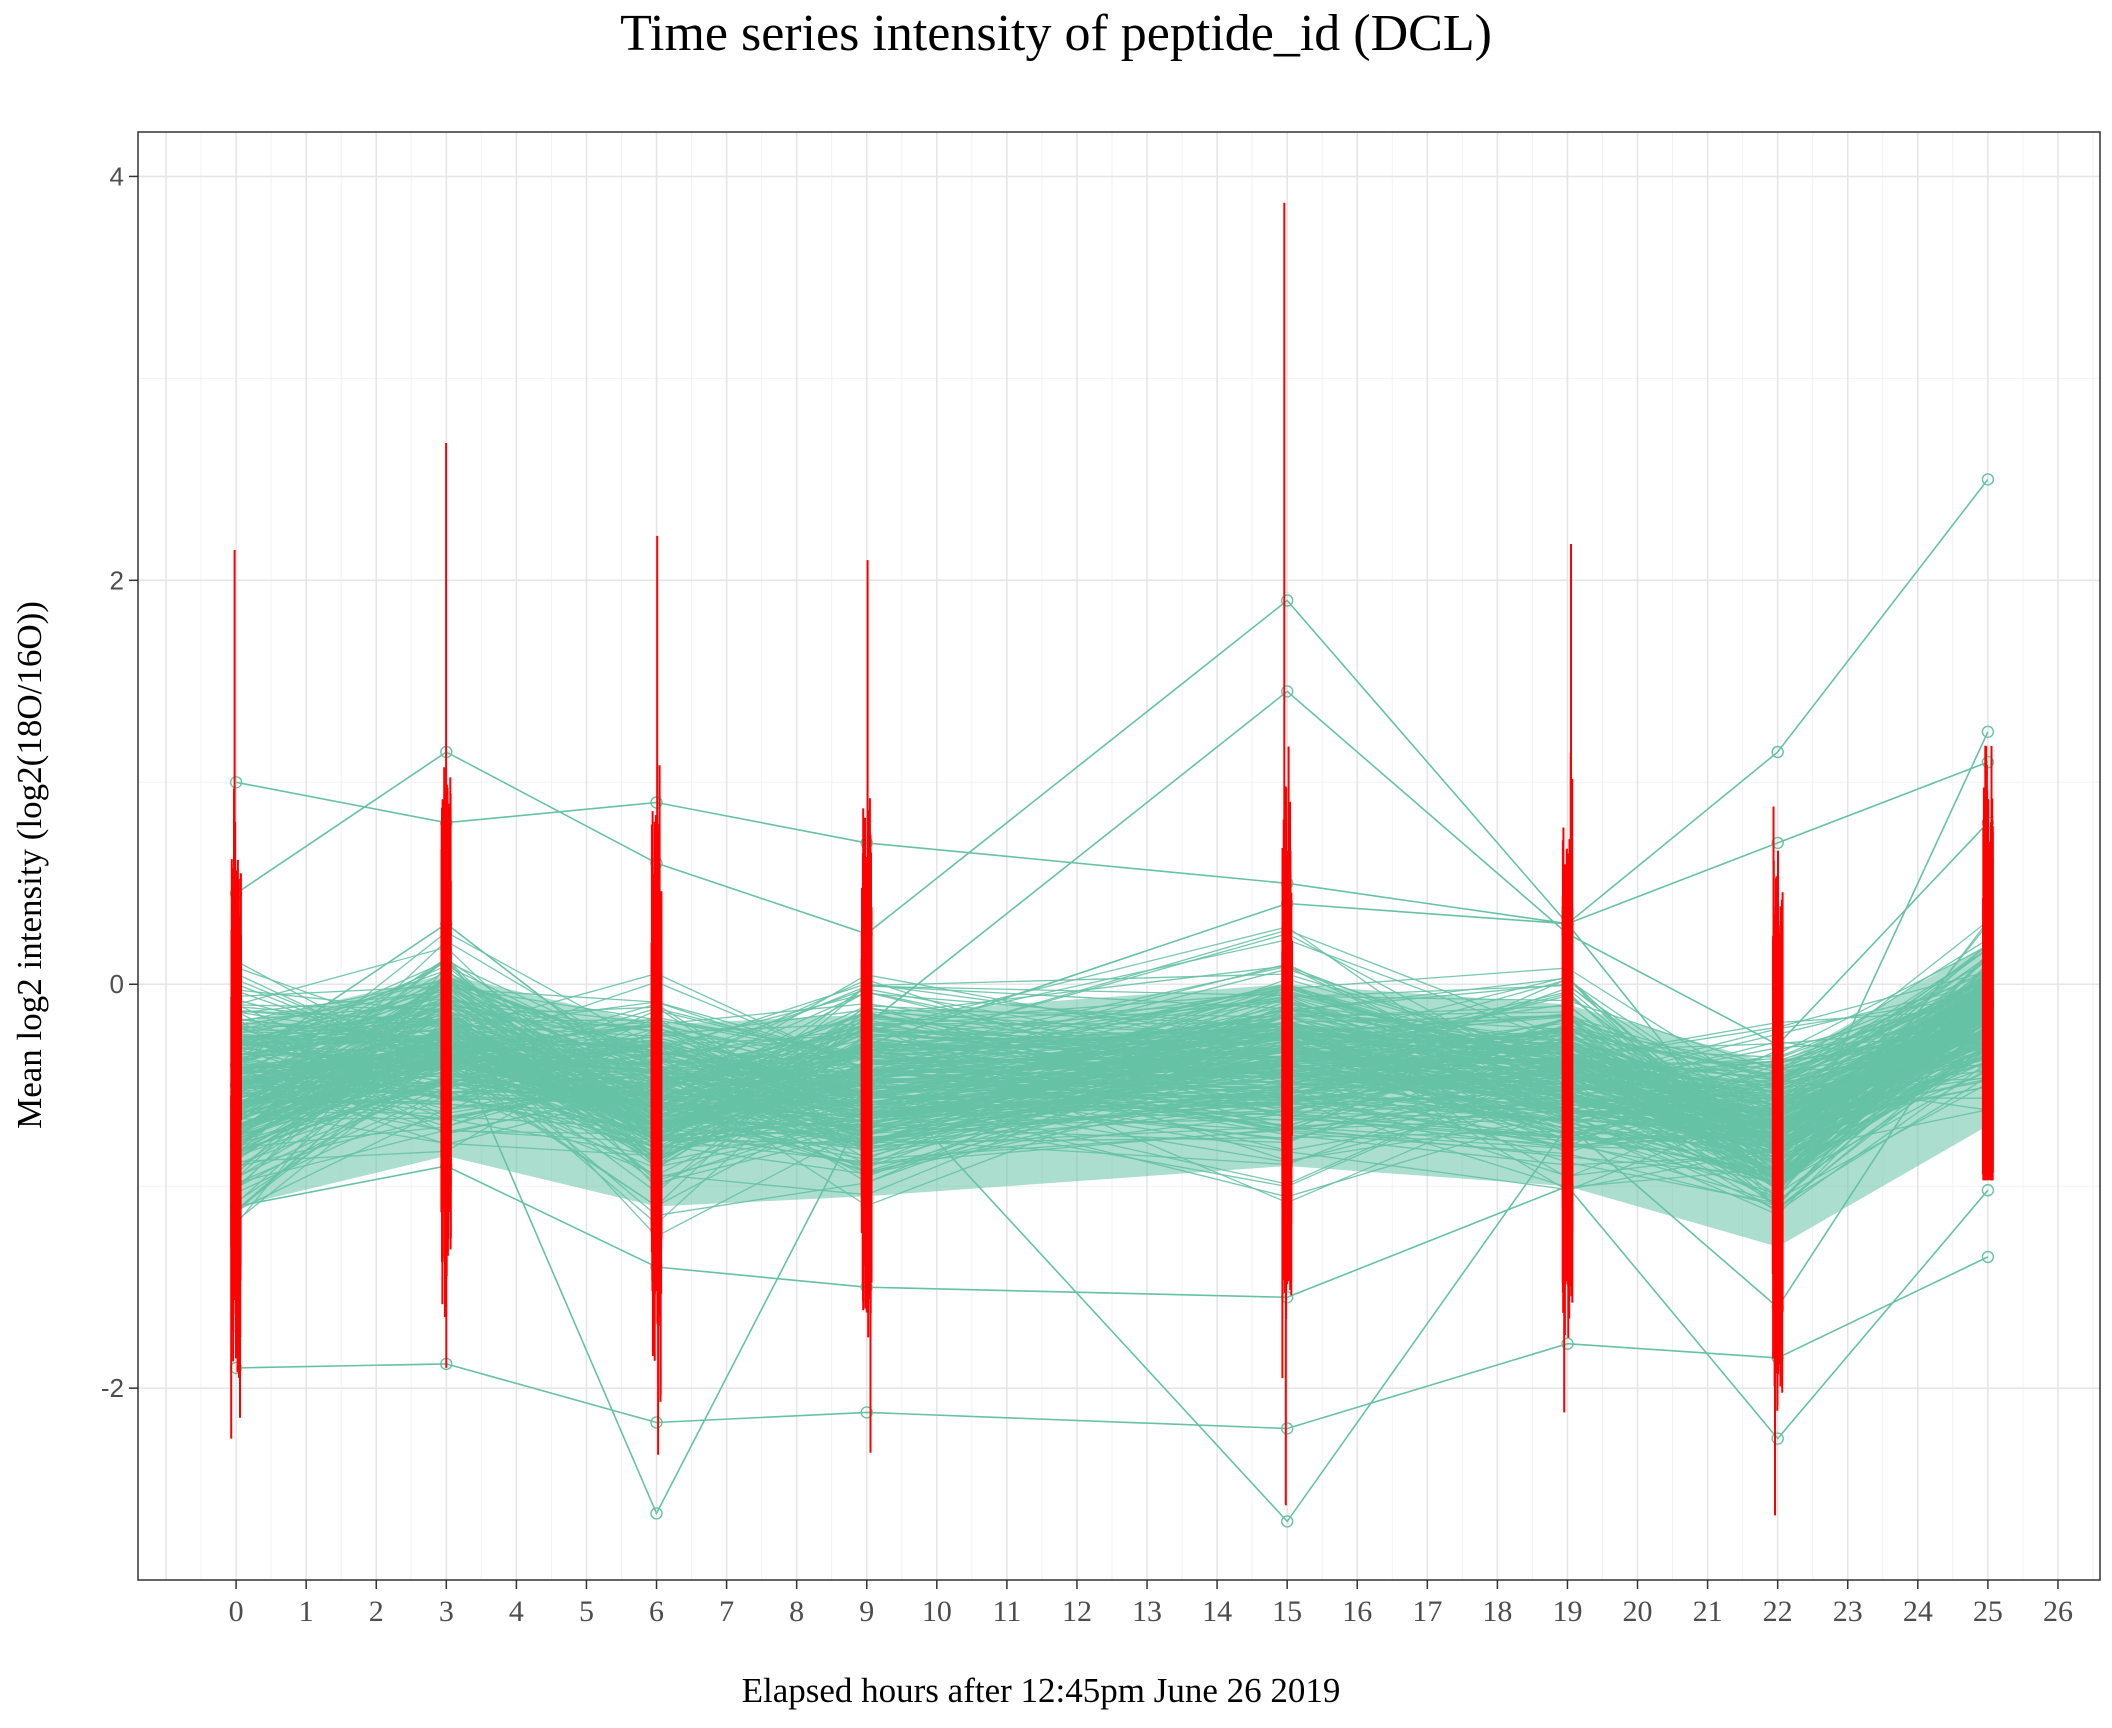  What do you see at coordinates (1147, 1611) in the screenshot?
I see `x-tick-label: 13` at bounding box center [1147, 1611].